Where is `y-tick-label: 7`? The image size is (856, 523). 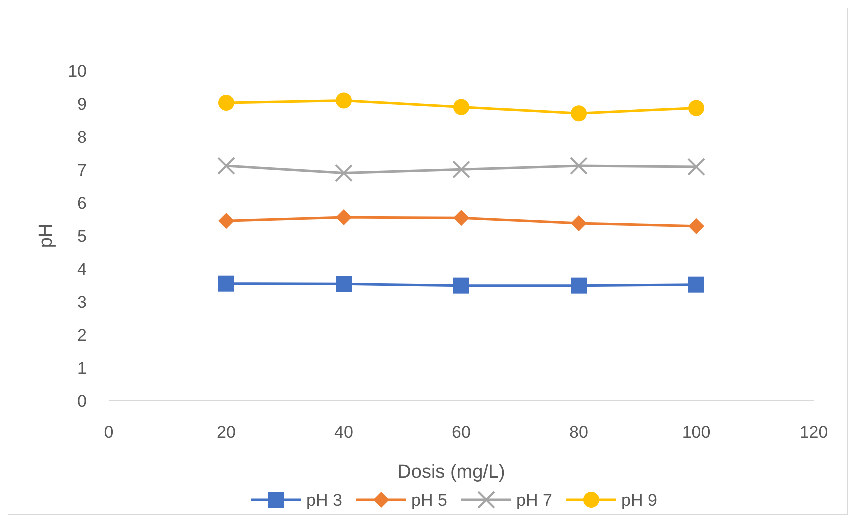 y-tick-label: 7 is located at coordinates (82, 170).